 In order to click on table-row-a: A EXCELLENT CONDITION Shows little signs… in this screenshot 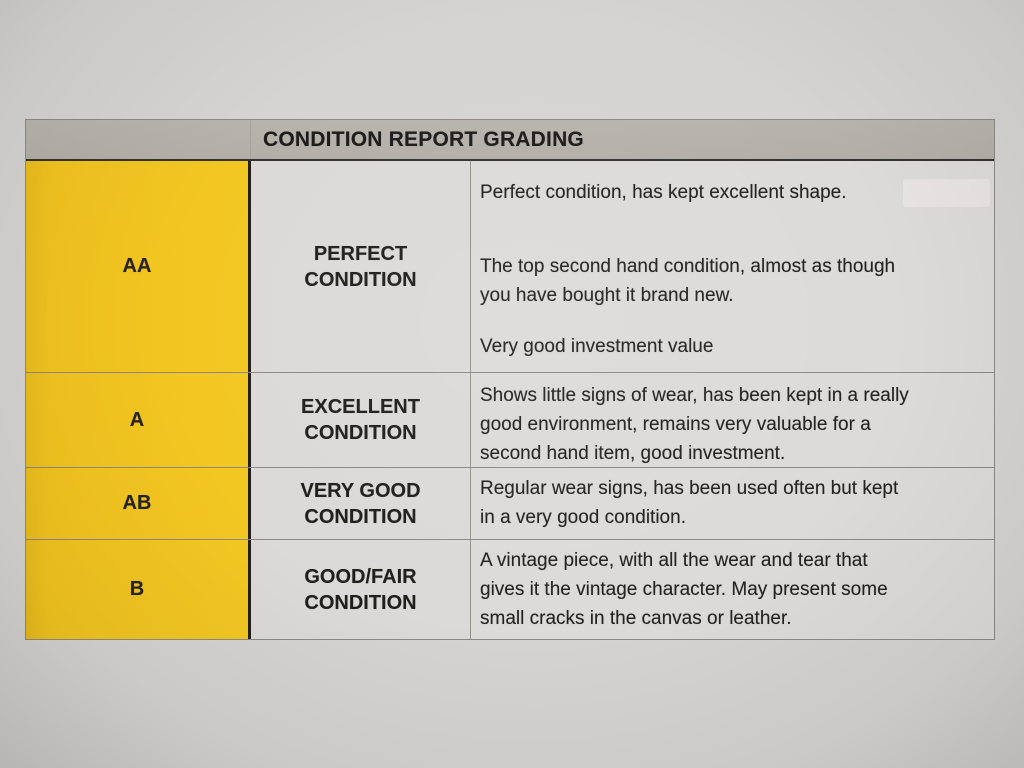, I will do `click(510, 419)`.